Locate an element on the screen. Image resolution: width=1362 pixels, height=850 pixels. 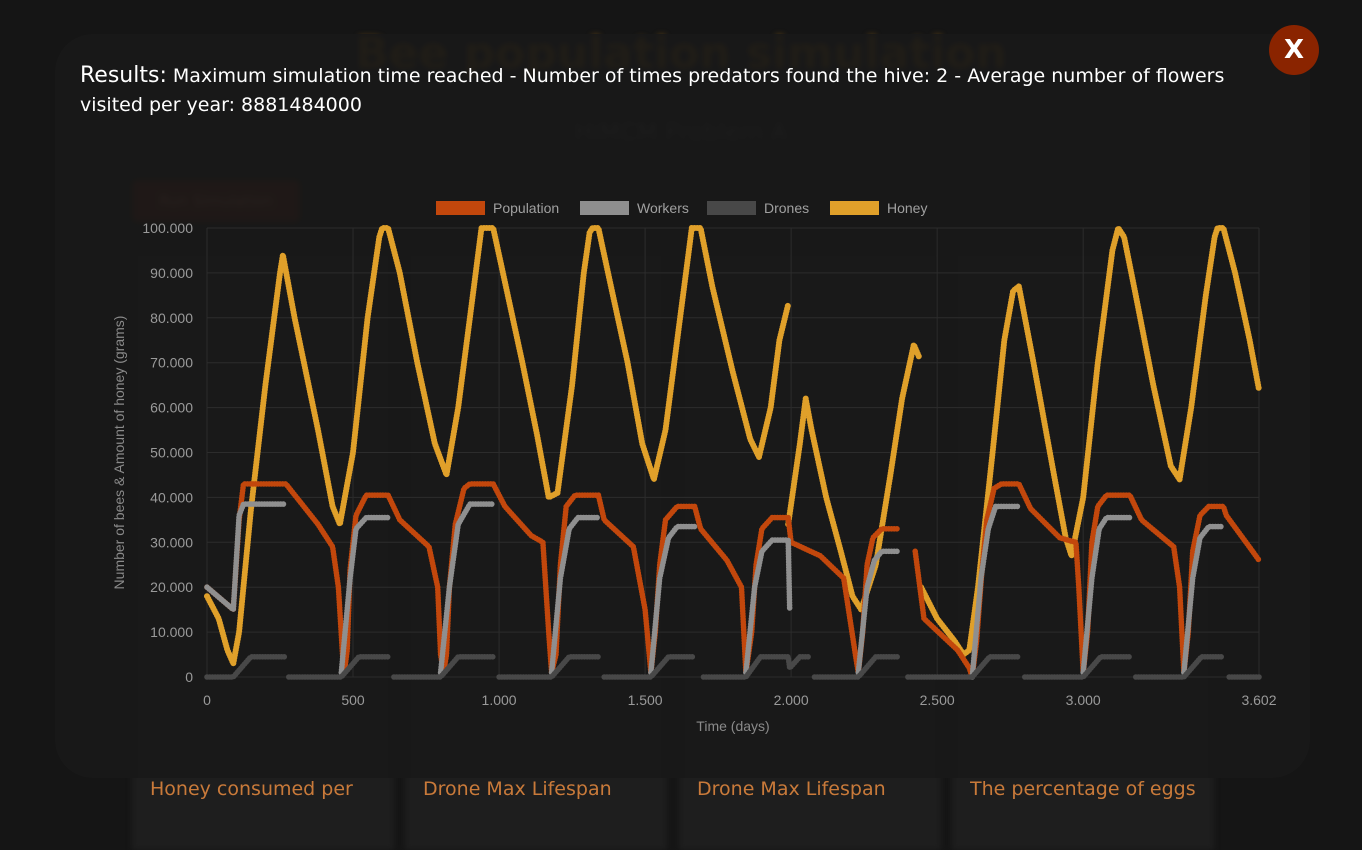
x-tick-label: 2.500 is located at coordinates (937, 700).